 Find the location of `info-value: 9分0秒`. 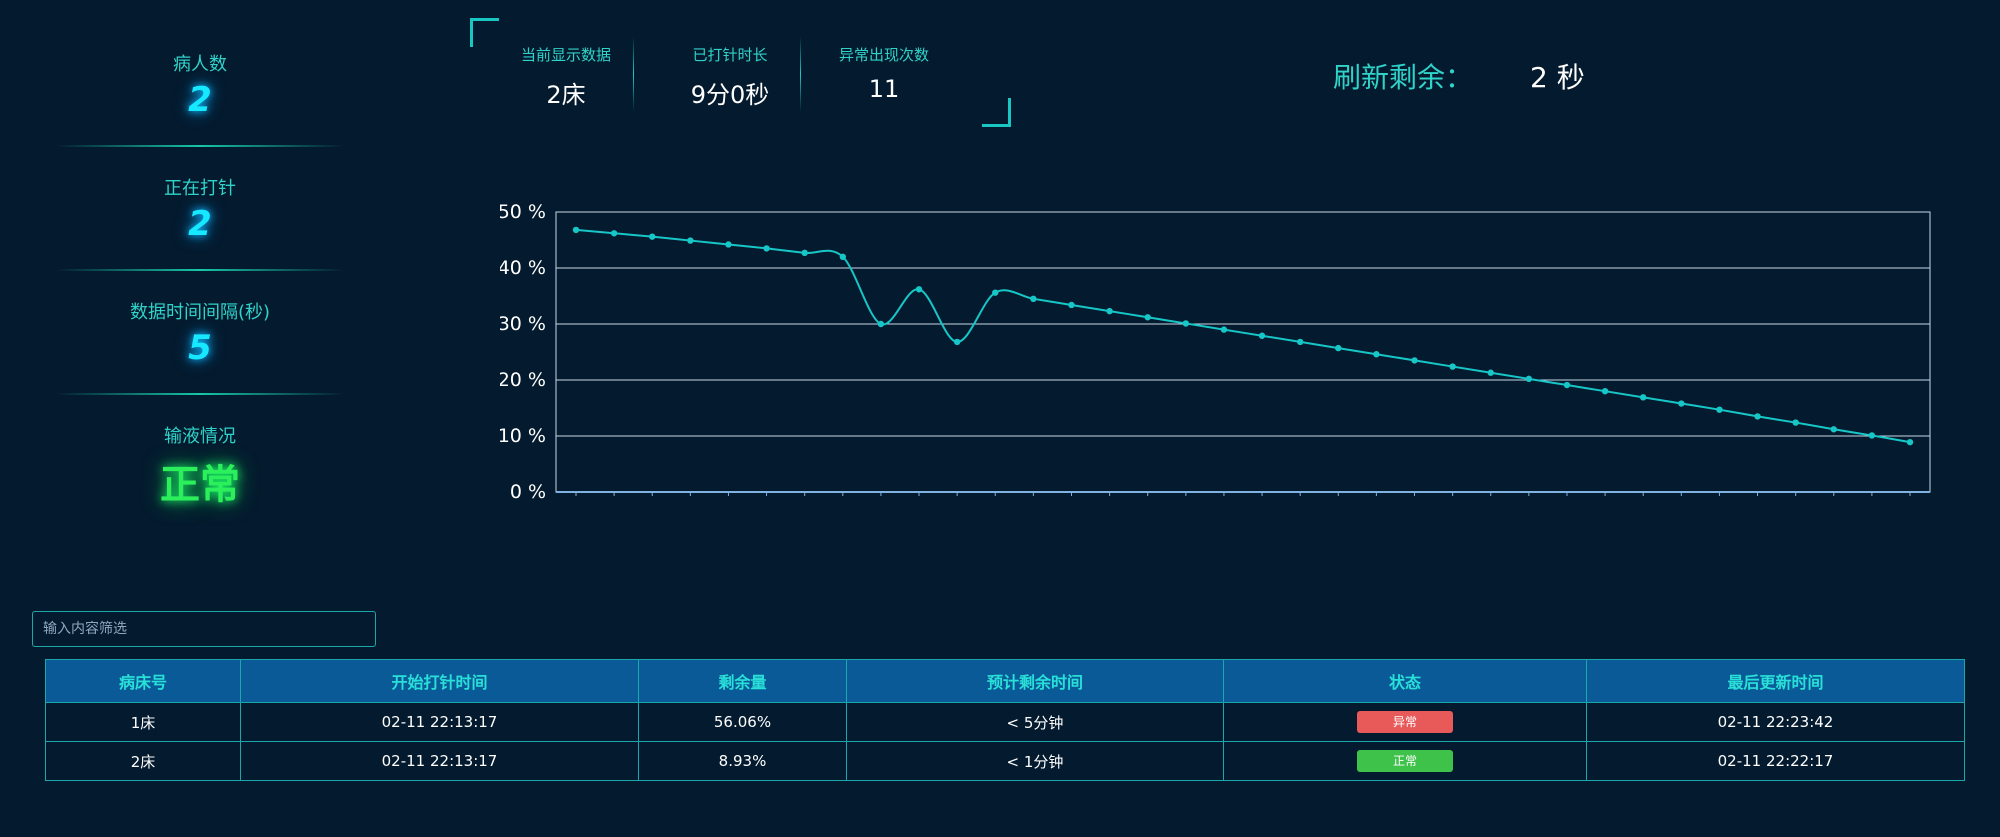

info-value: 9分0秒 is located at coordinates (730, 95).